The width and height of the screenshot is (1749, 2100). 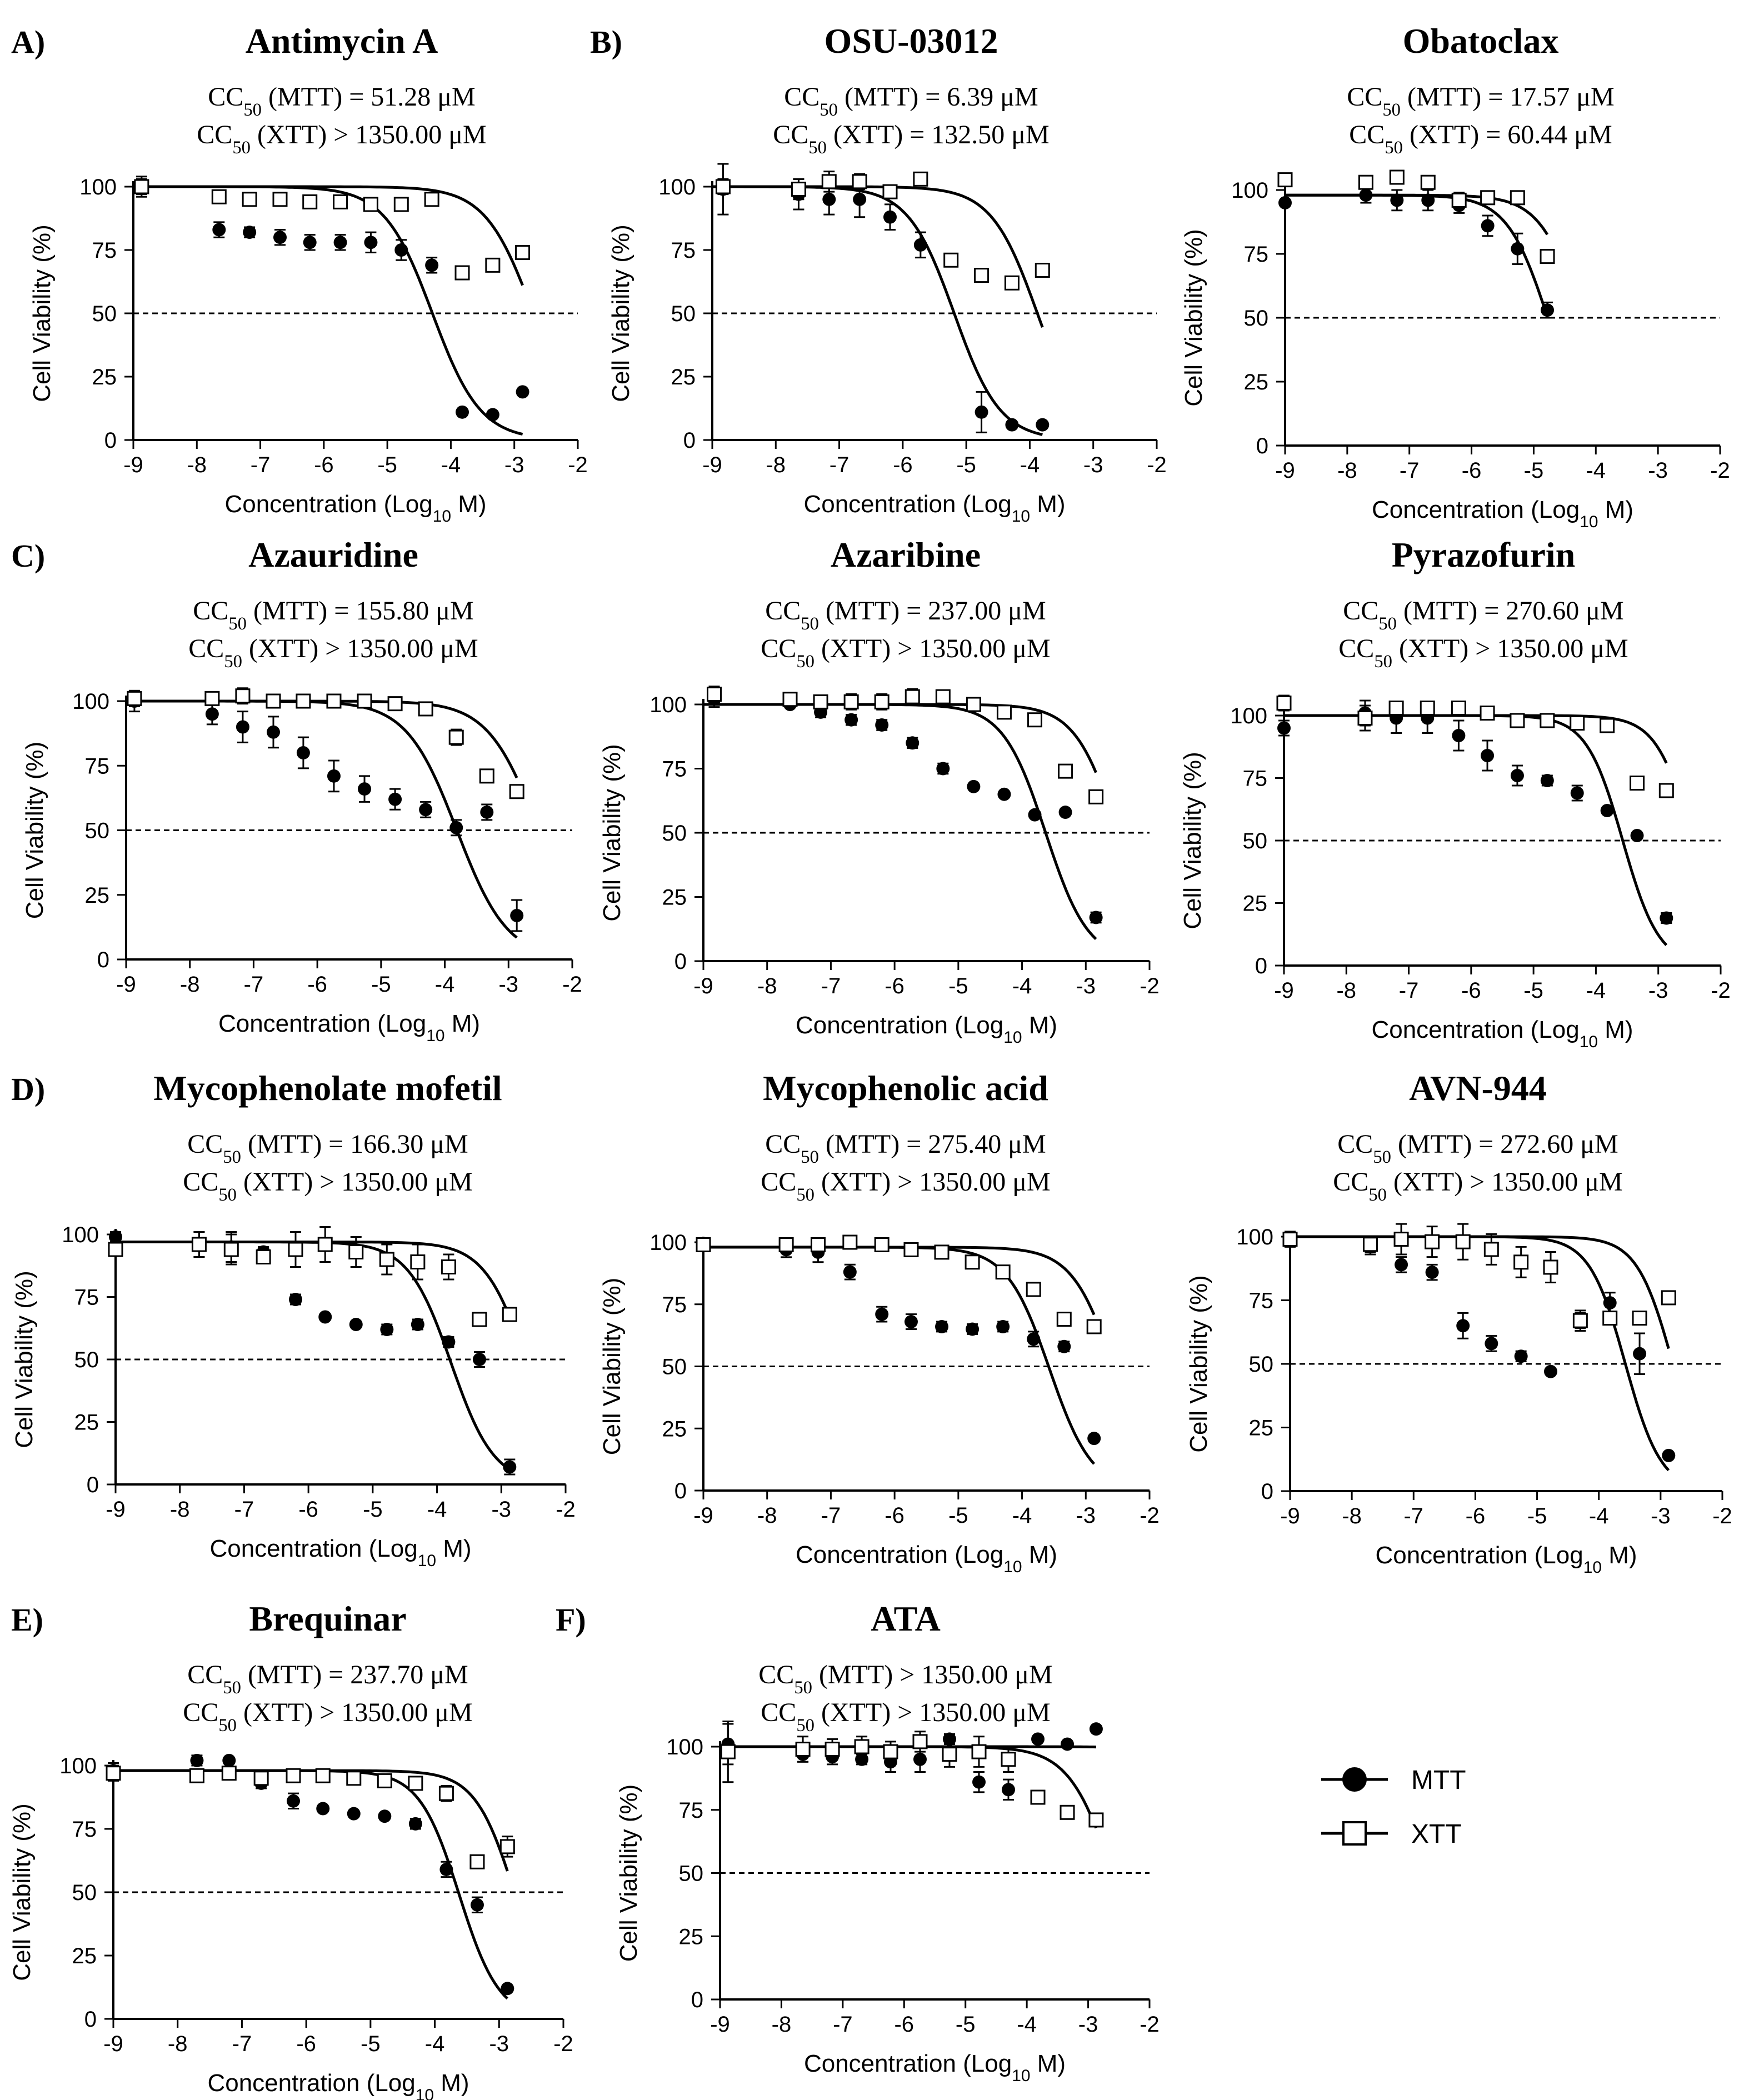 What do you see at coordinates (1480, 101) in the screenshot?
I see `cc50-mtt-text: CC50 (MTT) = 17.57 μM` at bounding box center [1480, 101].